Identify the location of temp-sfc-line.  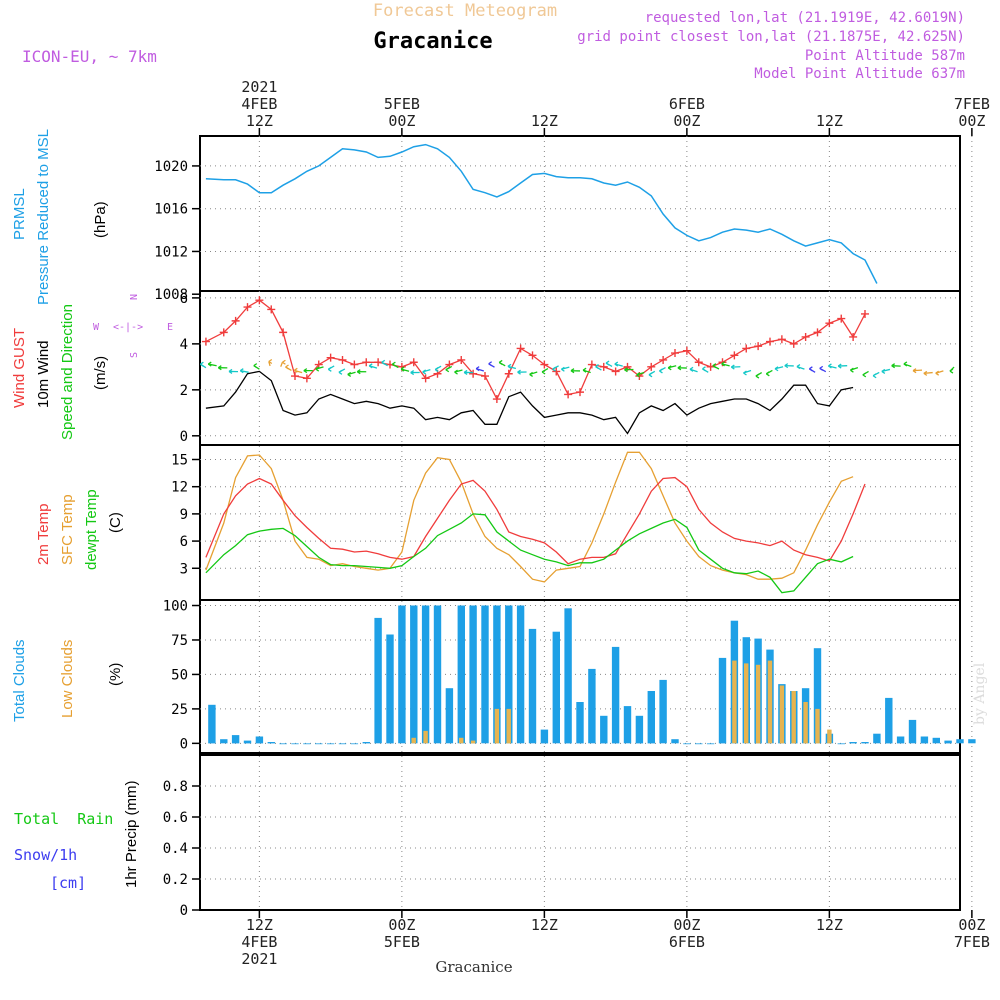
(529, 517).